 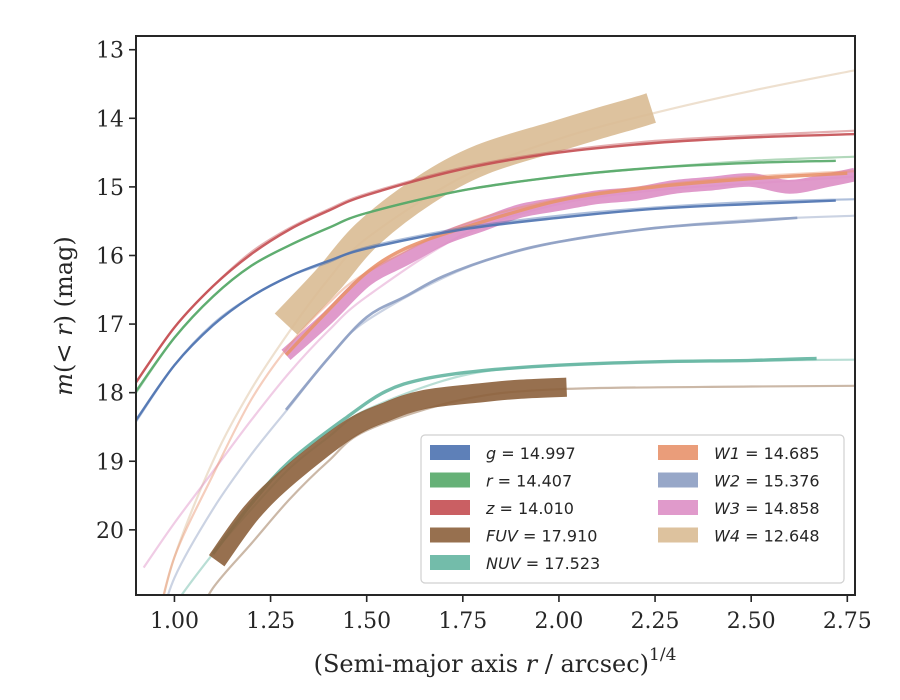 I want to click on legend-item-w2: W2 = 15.376, so click(x=739, y=481).